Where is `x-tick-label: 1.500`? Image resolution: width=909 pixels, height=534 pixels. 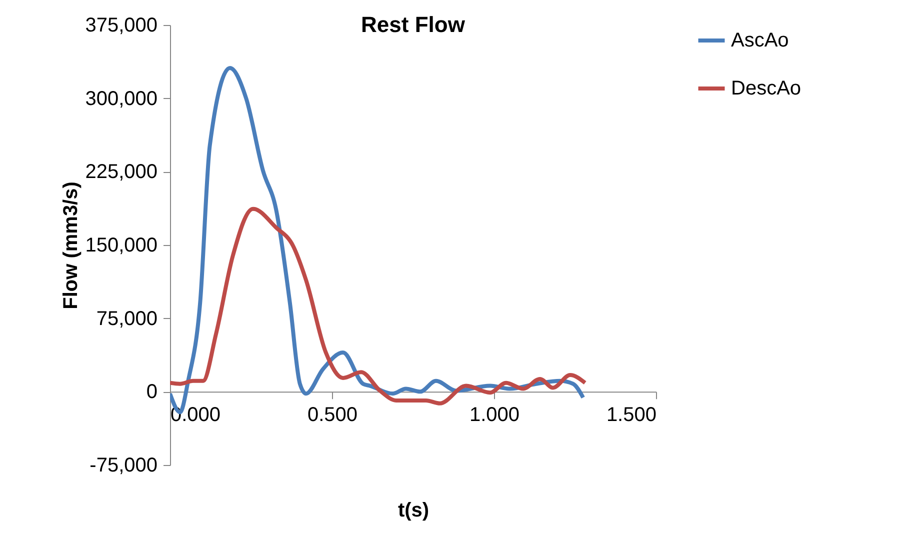
x-tick-label: 1.500 is located at coordinates (631, 415).